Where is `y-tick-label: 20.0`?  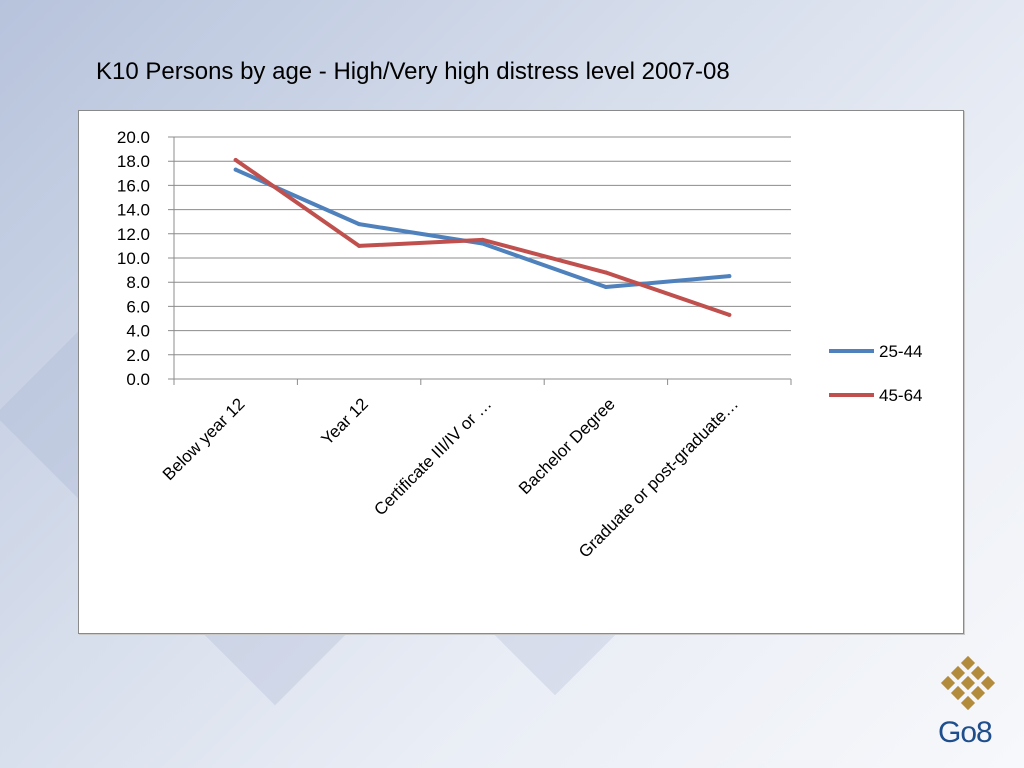 y-tick-label: 20.0 is located at coordinates (133, 137).